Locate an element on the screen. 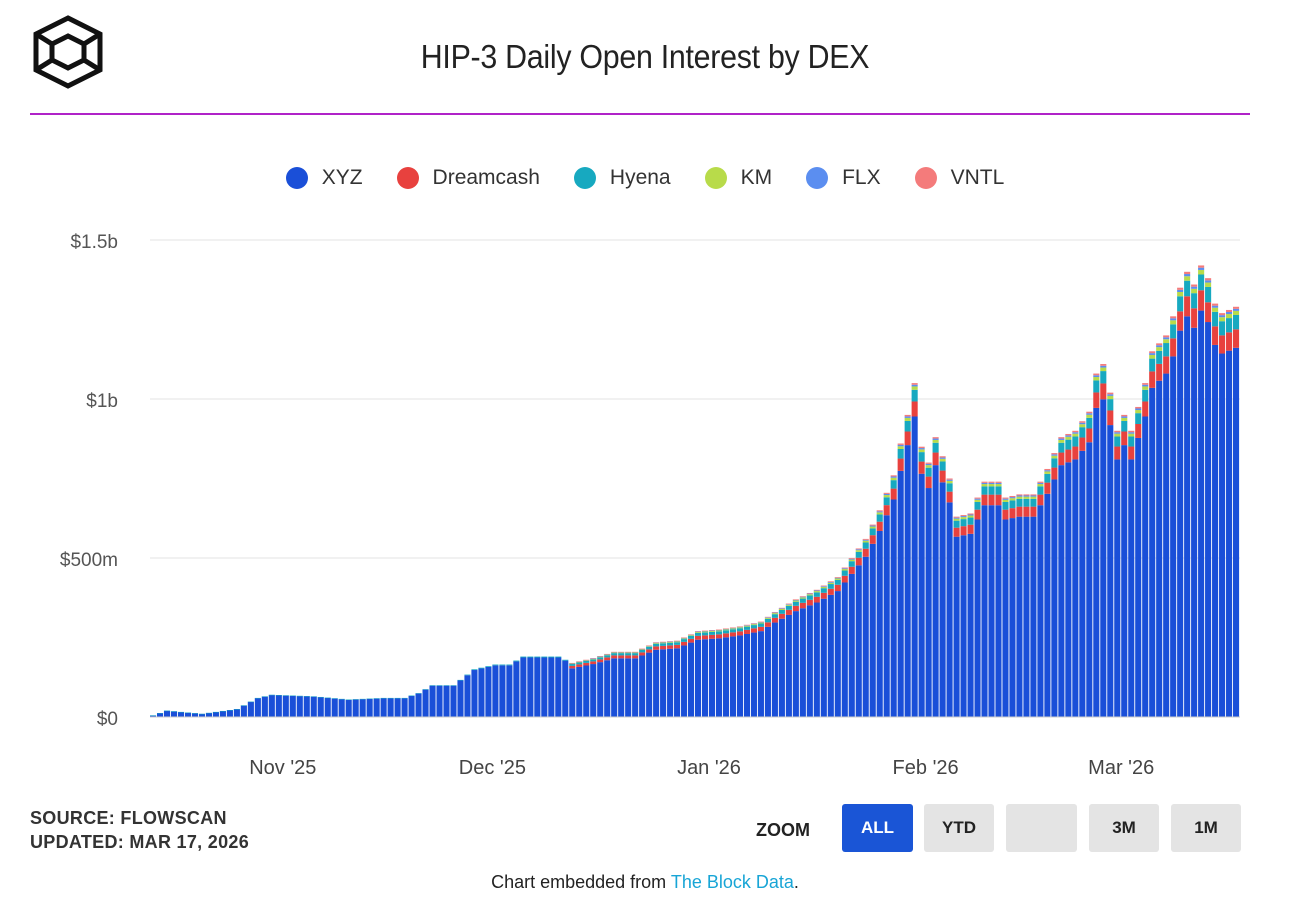 The width and height of the screenshot is (1290, 908). legend-item-hyena: Hyena is located at coordinates (622, 178).